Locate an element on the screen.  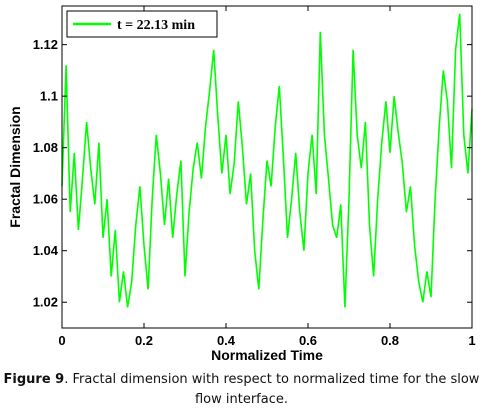
x-tick-label: 0.6 is located at coordinates (308, 340).